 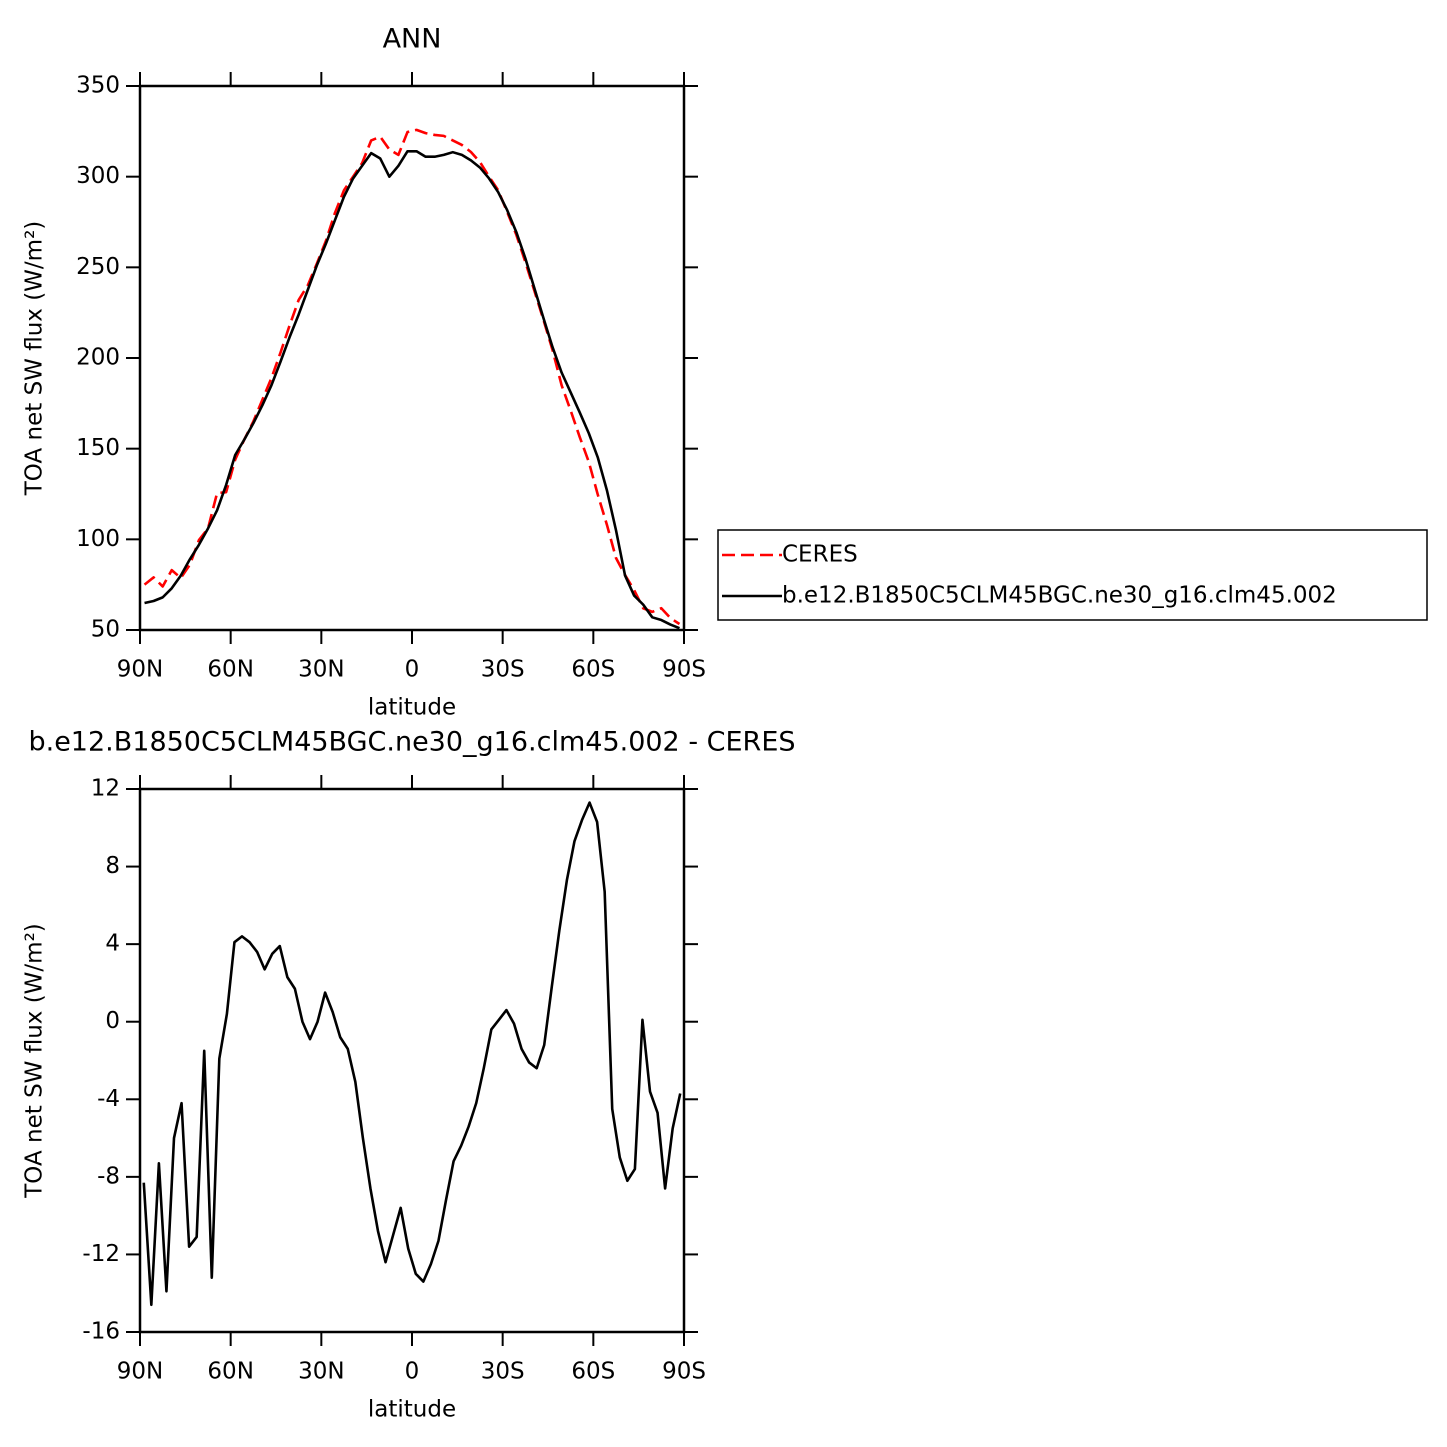 What do you see at coordinates (1072, 575) in the screenshot?
I see `legend-box` at bounding box center [1072, 575].